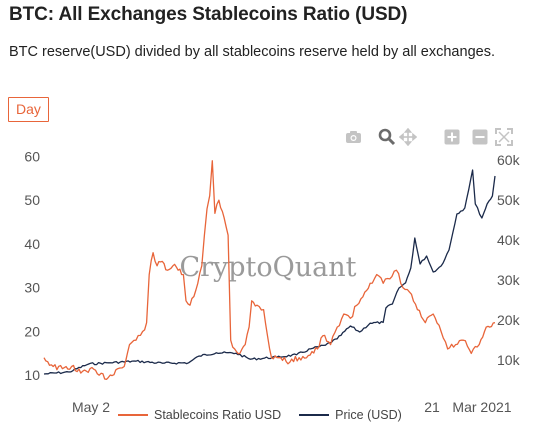 The image size is (535, 432). What do you see at coordinates (32, 375) in the screenshot?
I see `y-left-tick-label: 10` at bounding box center [32, 375].